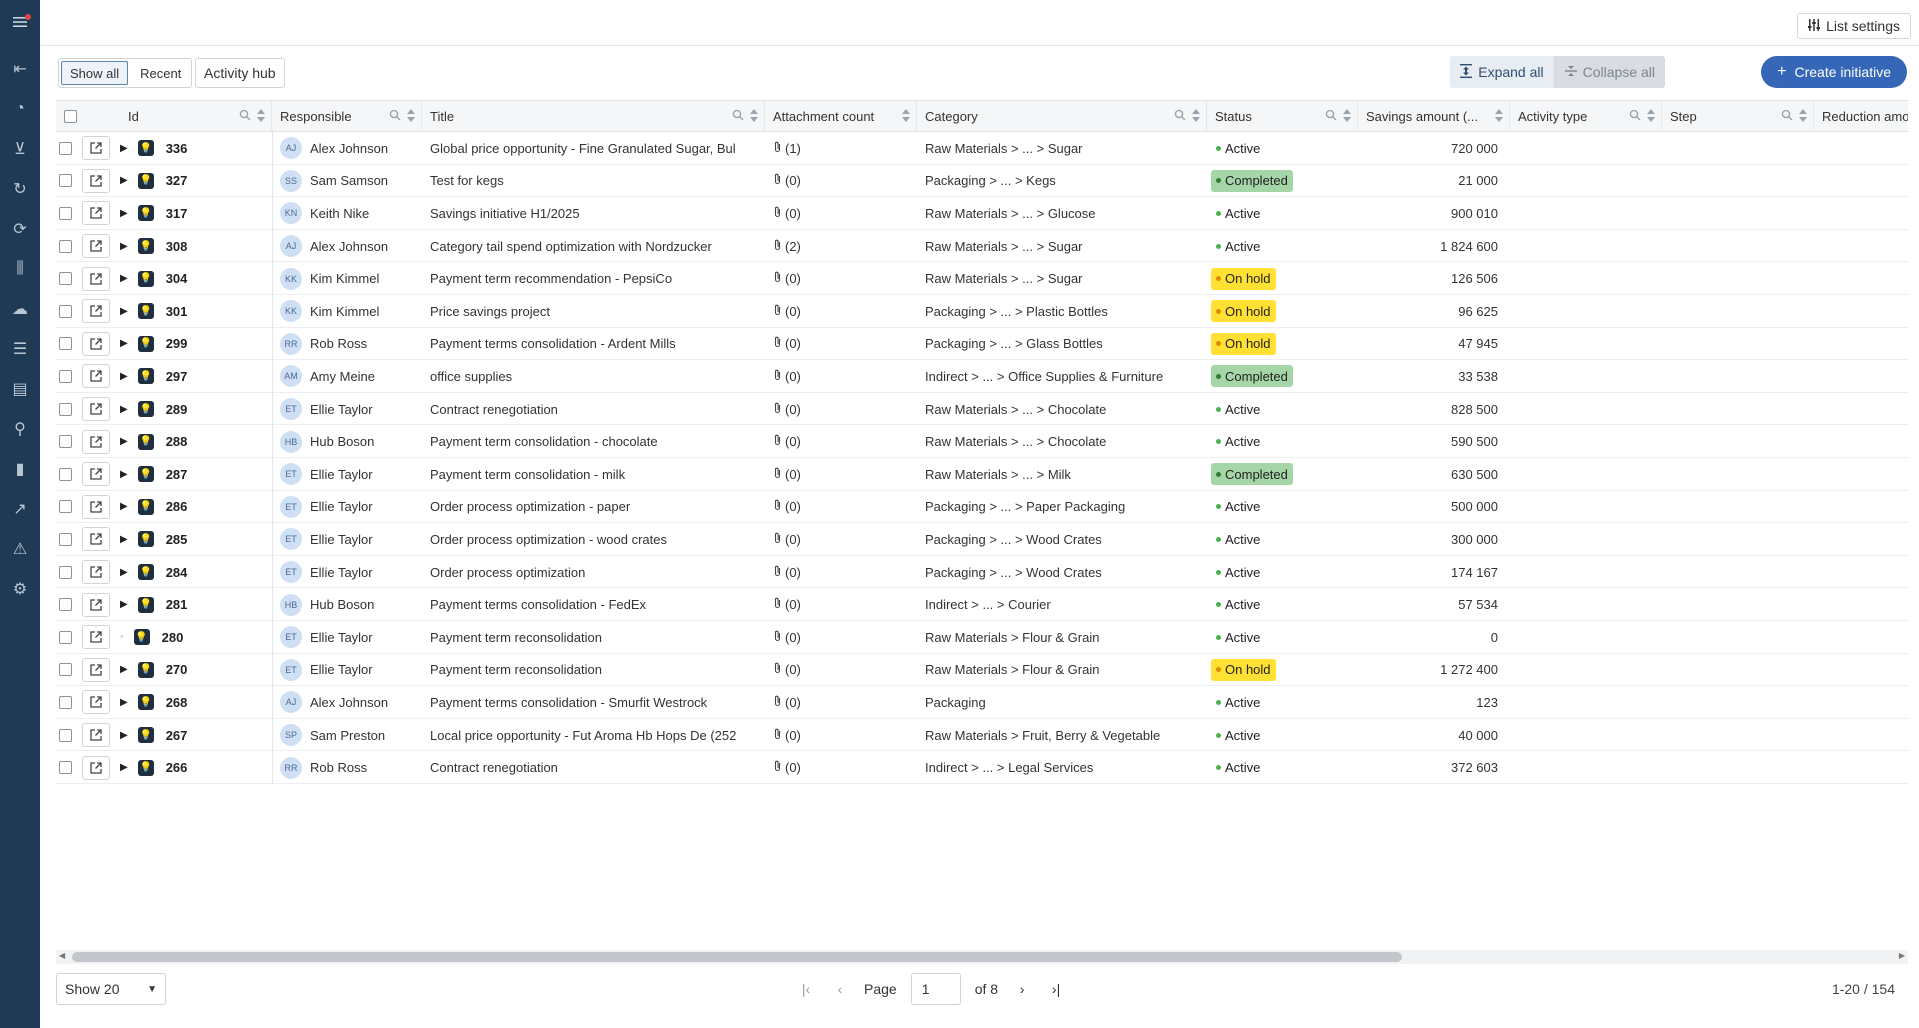 The image size is (1919, 1028). What do you see at coordinates (193, 116) in the screenshot?
I see `column-header: Id` at bounding box center [193, 116].